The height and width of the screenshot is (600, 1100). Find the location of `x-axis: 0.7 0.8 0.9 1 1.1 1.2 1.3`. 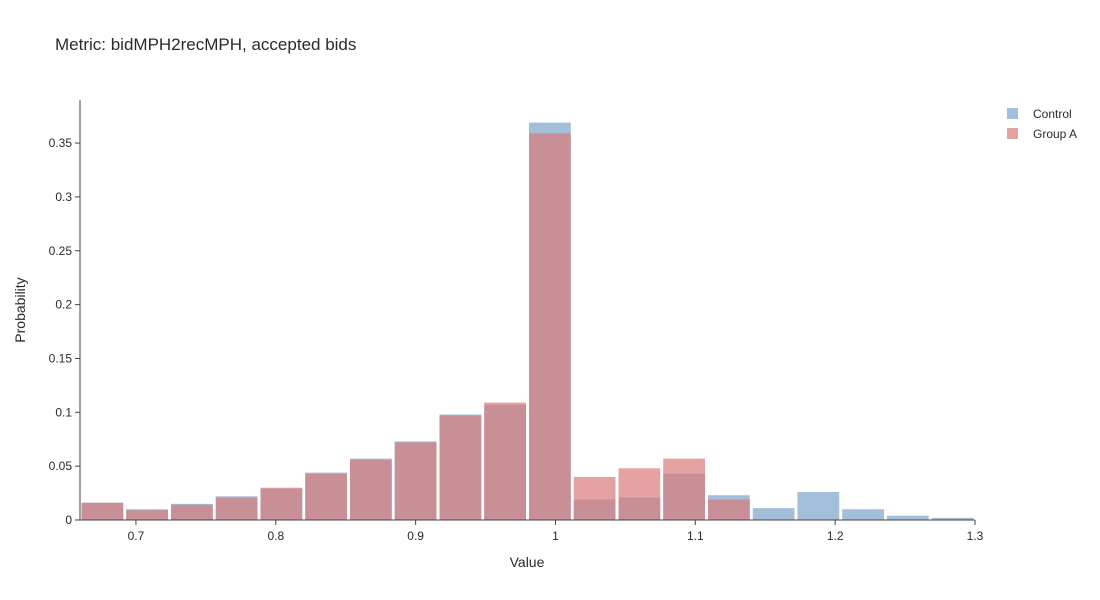

x-axis: 0.7 0.8 0.9 1 1.1 1.2 1.3 is located at coordinates (532, 531).